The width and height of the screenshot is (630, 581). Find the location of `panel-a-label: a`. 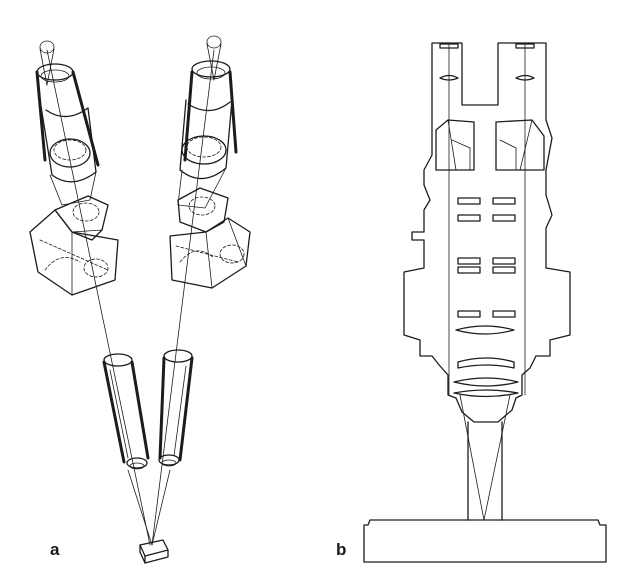

panel-a-label: a is located at coordinates (55, 549).